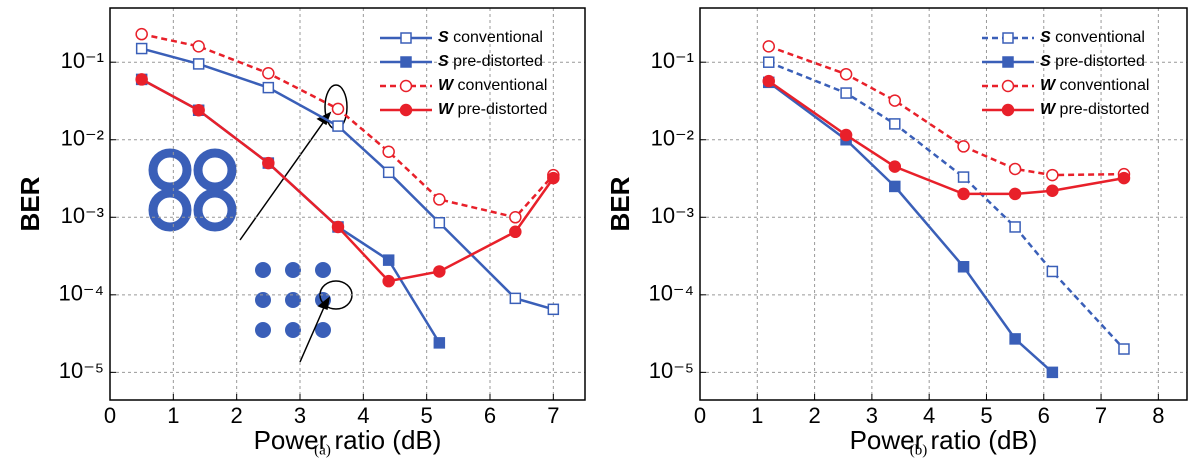 Image resolution: width=1197 pixels, height=460 pixels. What do you see at coordinates (293, 300) in the screenshot?
I see `grid-constellation` at bounding box center [293, 300].